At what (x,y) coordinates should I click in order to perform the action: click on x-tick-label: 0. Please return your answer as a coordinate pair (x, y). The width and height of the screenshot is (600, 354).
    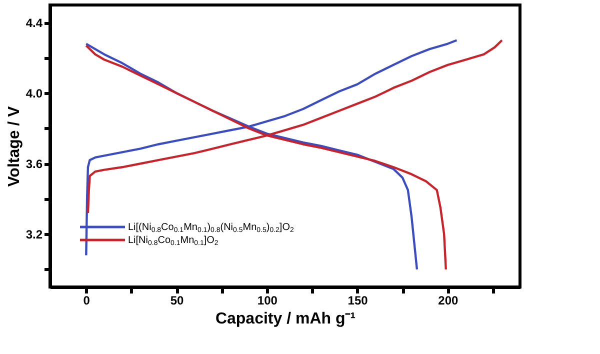
    Looking at the image, I should click on (86, 301).